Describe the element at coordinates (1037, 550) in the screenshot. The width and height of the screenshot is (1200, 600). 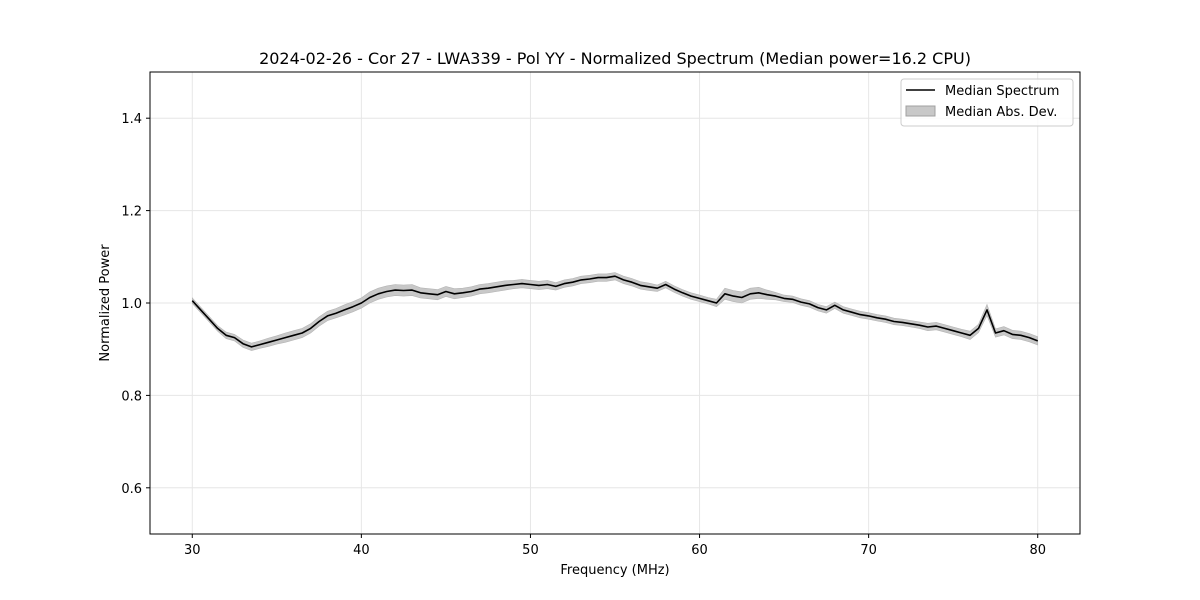
I see `x-tick-label: 80` at that location.